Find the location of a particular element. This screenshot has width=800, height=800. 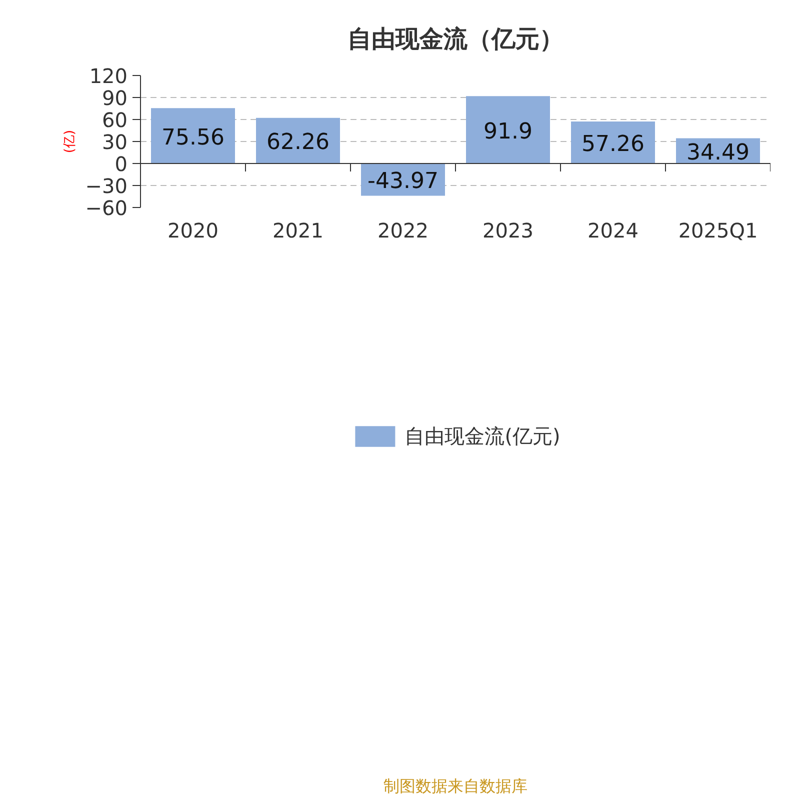

y-tick-label: 30 is located at coordinates (115, 142).